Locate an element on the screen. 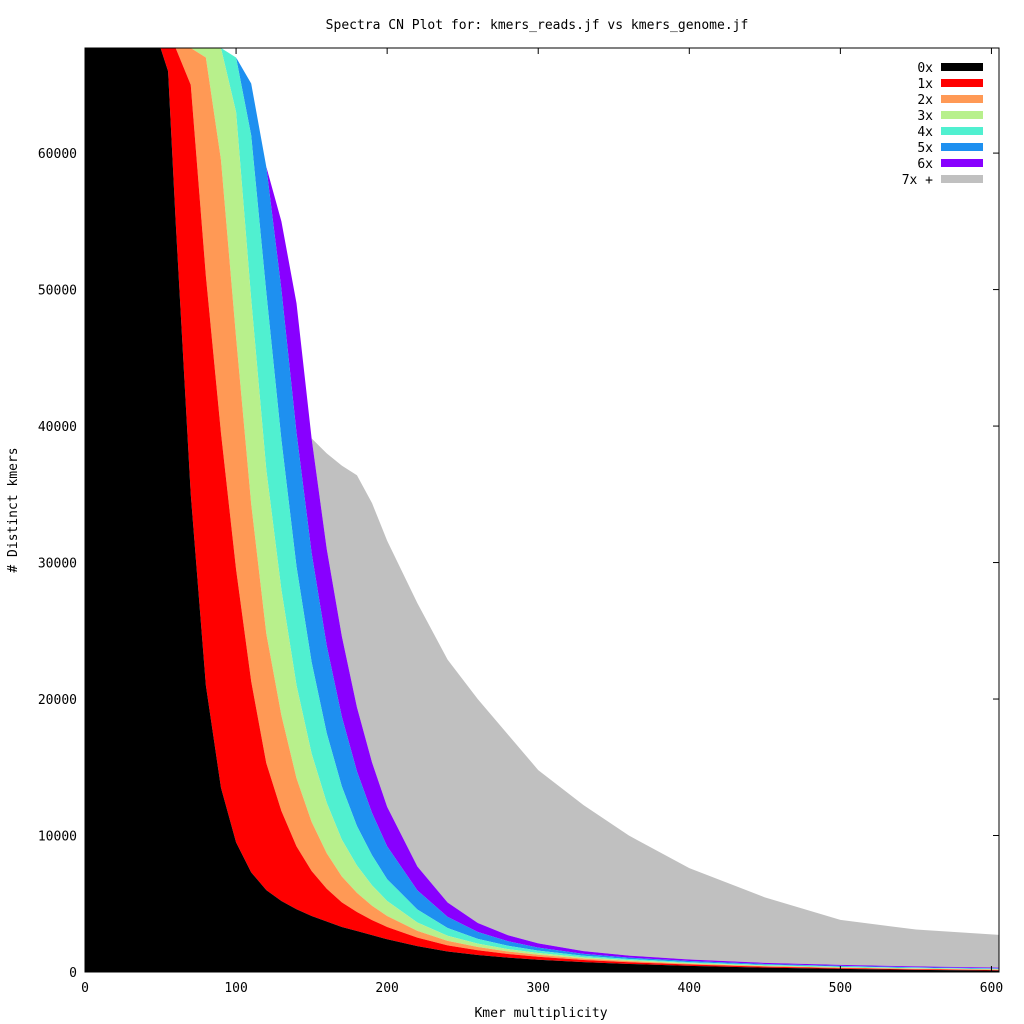 The width and height of the screenshot is (1024, 1024). x-tick-label: 100 is located at coordinates (235, 988).